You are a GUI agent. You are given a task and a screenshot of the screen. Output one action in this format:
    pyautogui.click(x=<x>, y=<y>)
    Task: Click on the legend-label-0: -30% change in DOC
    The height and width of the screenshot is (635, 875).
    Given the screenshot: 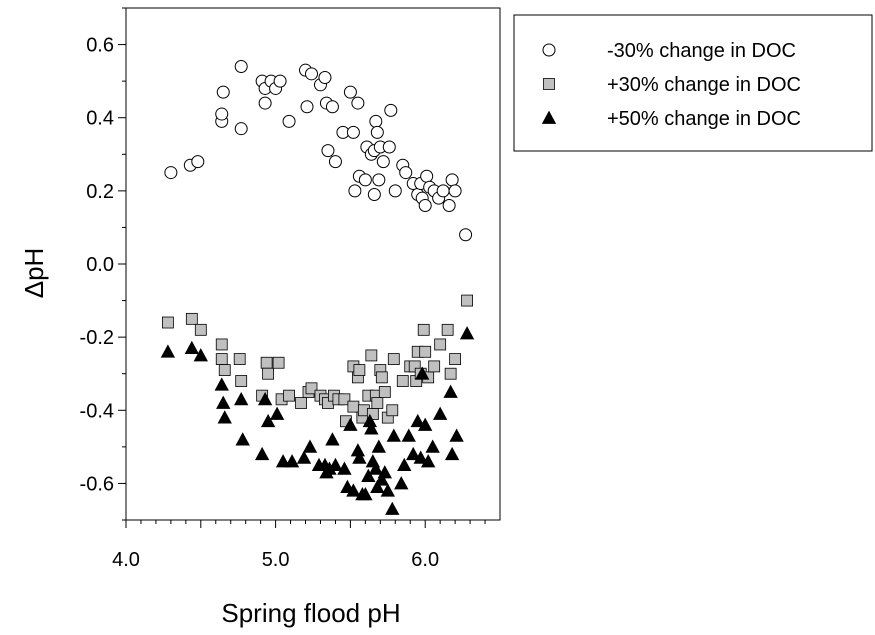 What is the action you would take?
    pyautogui.click(x=701, y=51)
    